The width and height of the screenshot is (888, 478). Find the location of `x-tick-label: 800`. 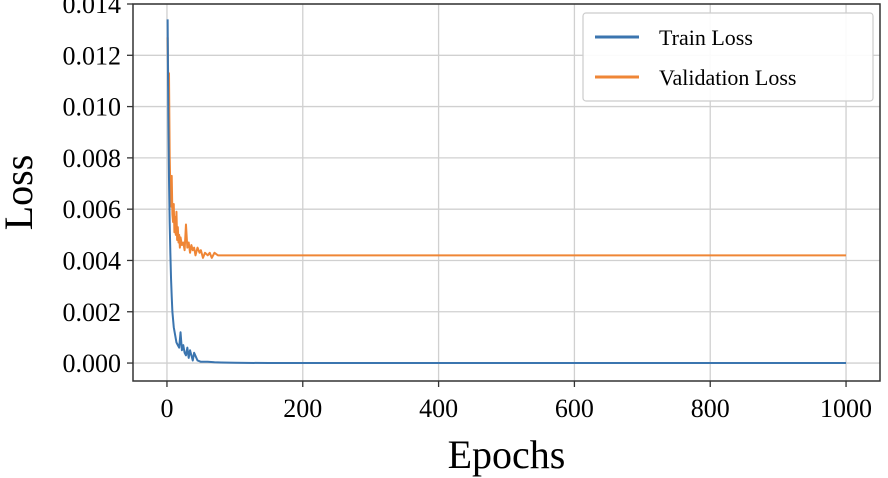

x-tick-label: 800 is located at coordinates (710, 408).